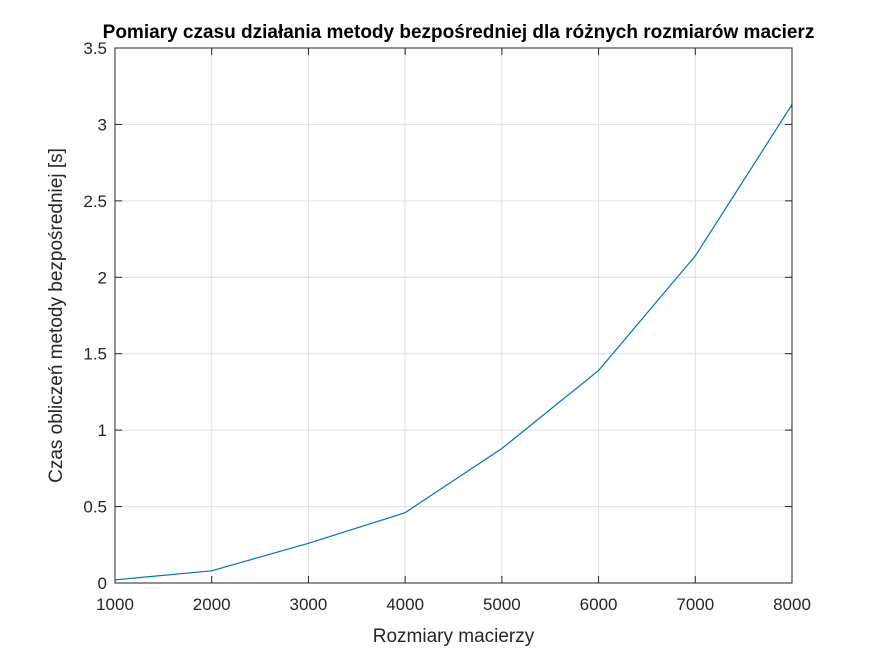  Describe the element at coordinates (102, 277) in the screenshot. I see `y-tick-label: 2` at that location.